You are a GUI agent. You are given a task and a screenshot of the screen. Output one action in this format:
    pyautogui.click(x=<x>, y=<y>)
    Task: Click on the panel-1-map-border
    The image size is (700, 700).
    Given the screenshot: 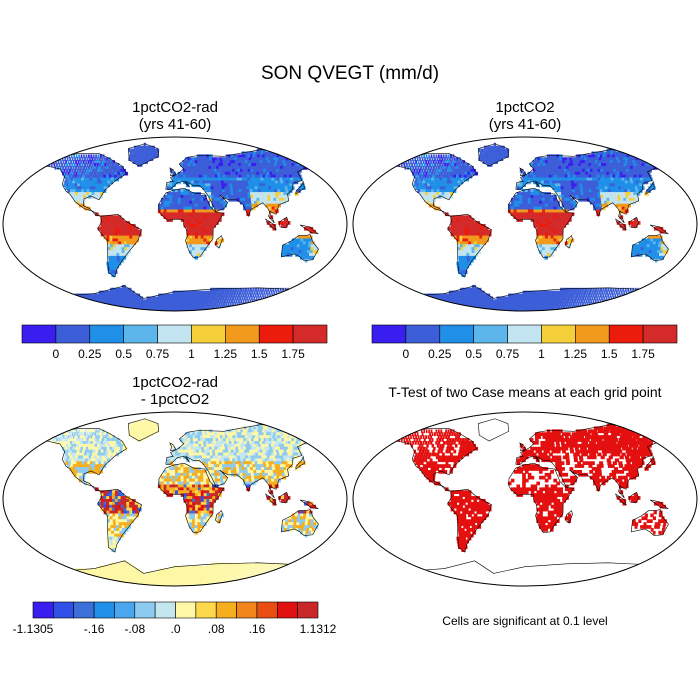 What is the action you would take?
    pyautogui.click(x=175, y=224)
    